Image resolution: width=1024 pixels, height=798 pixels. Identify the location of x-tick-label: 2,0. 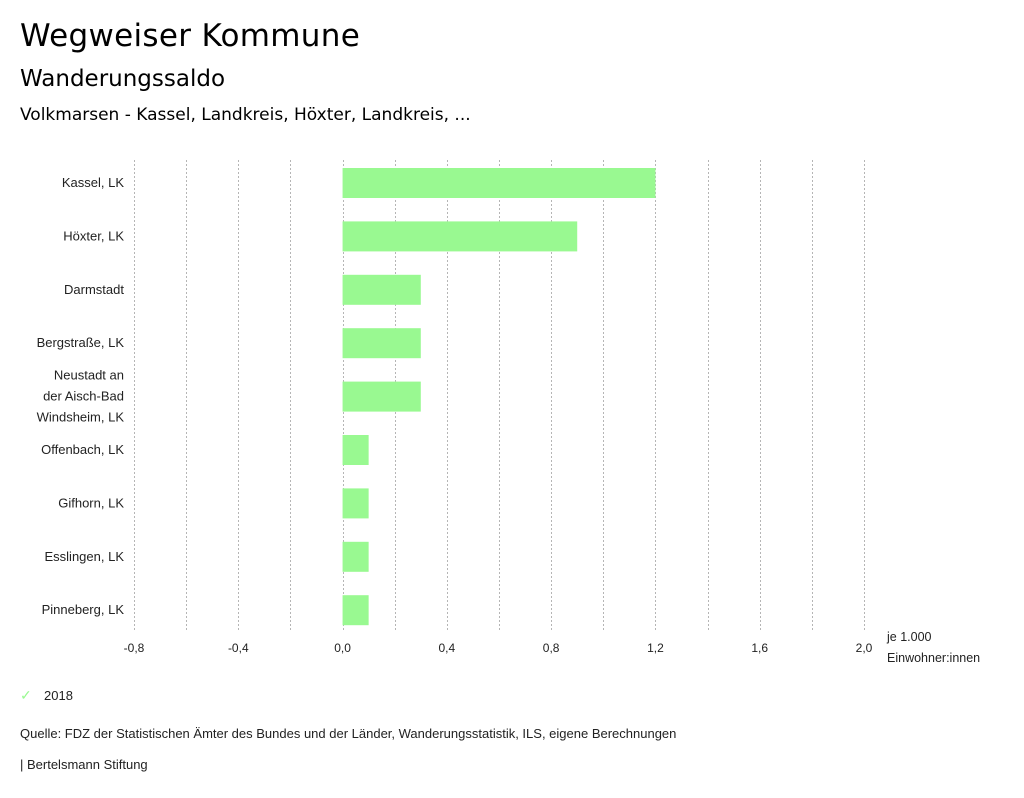
(864, 648).